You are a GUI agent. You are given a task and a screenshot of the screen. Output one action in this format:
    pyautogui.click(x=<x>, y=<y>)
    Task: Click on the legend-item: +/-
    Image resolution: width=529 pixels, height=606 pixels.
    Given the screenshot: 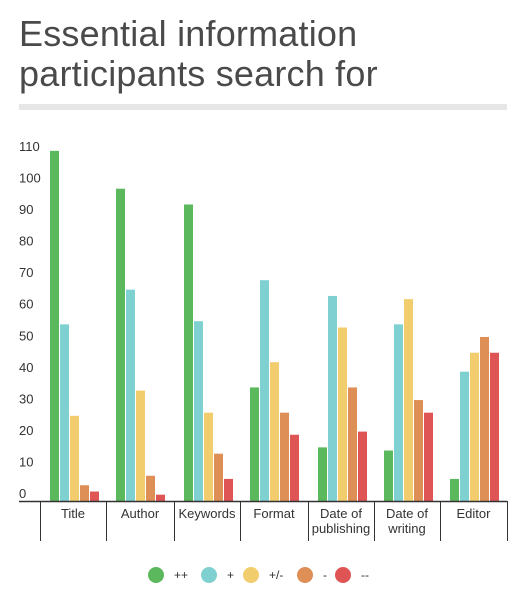 What is the action you would take?
    pyautogui.click(x=263, y=575)
    